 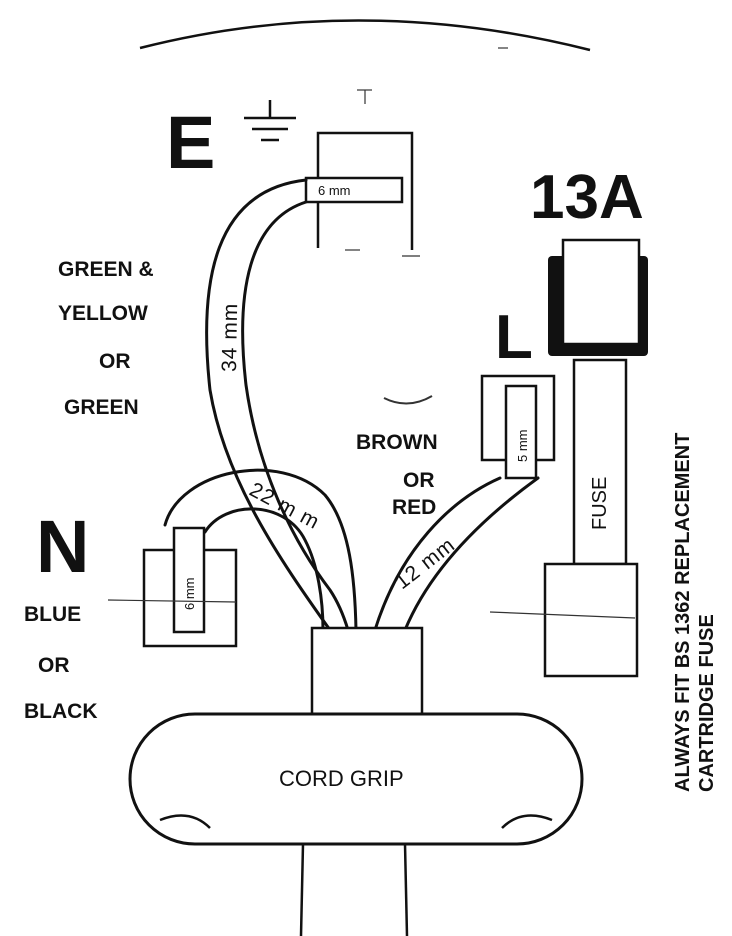 I want to click on earth-symbol-icon, so click(x=270, y=121).